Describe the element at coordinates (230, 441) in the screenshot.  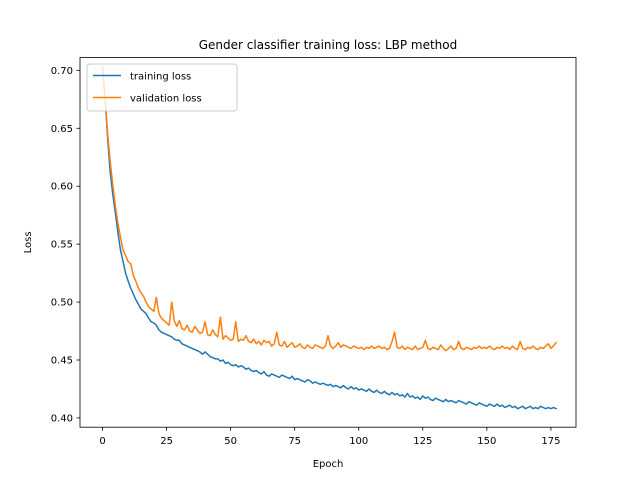
I see `x-tick-label: 50` at that location.